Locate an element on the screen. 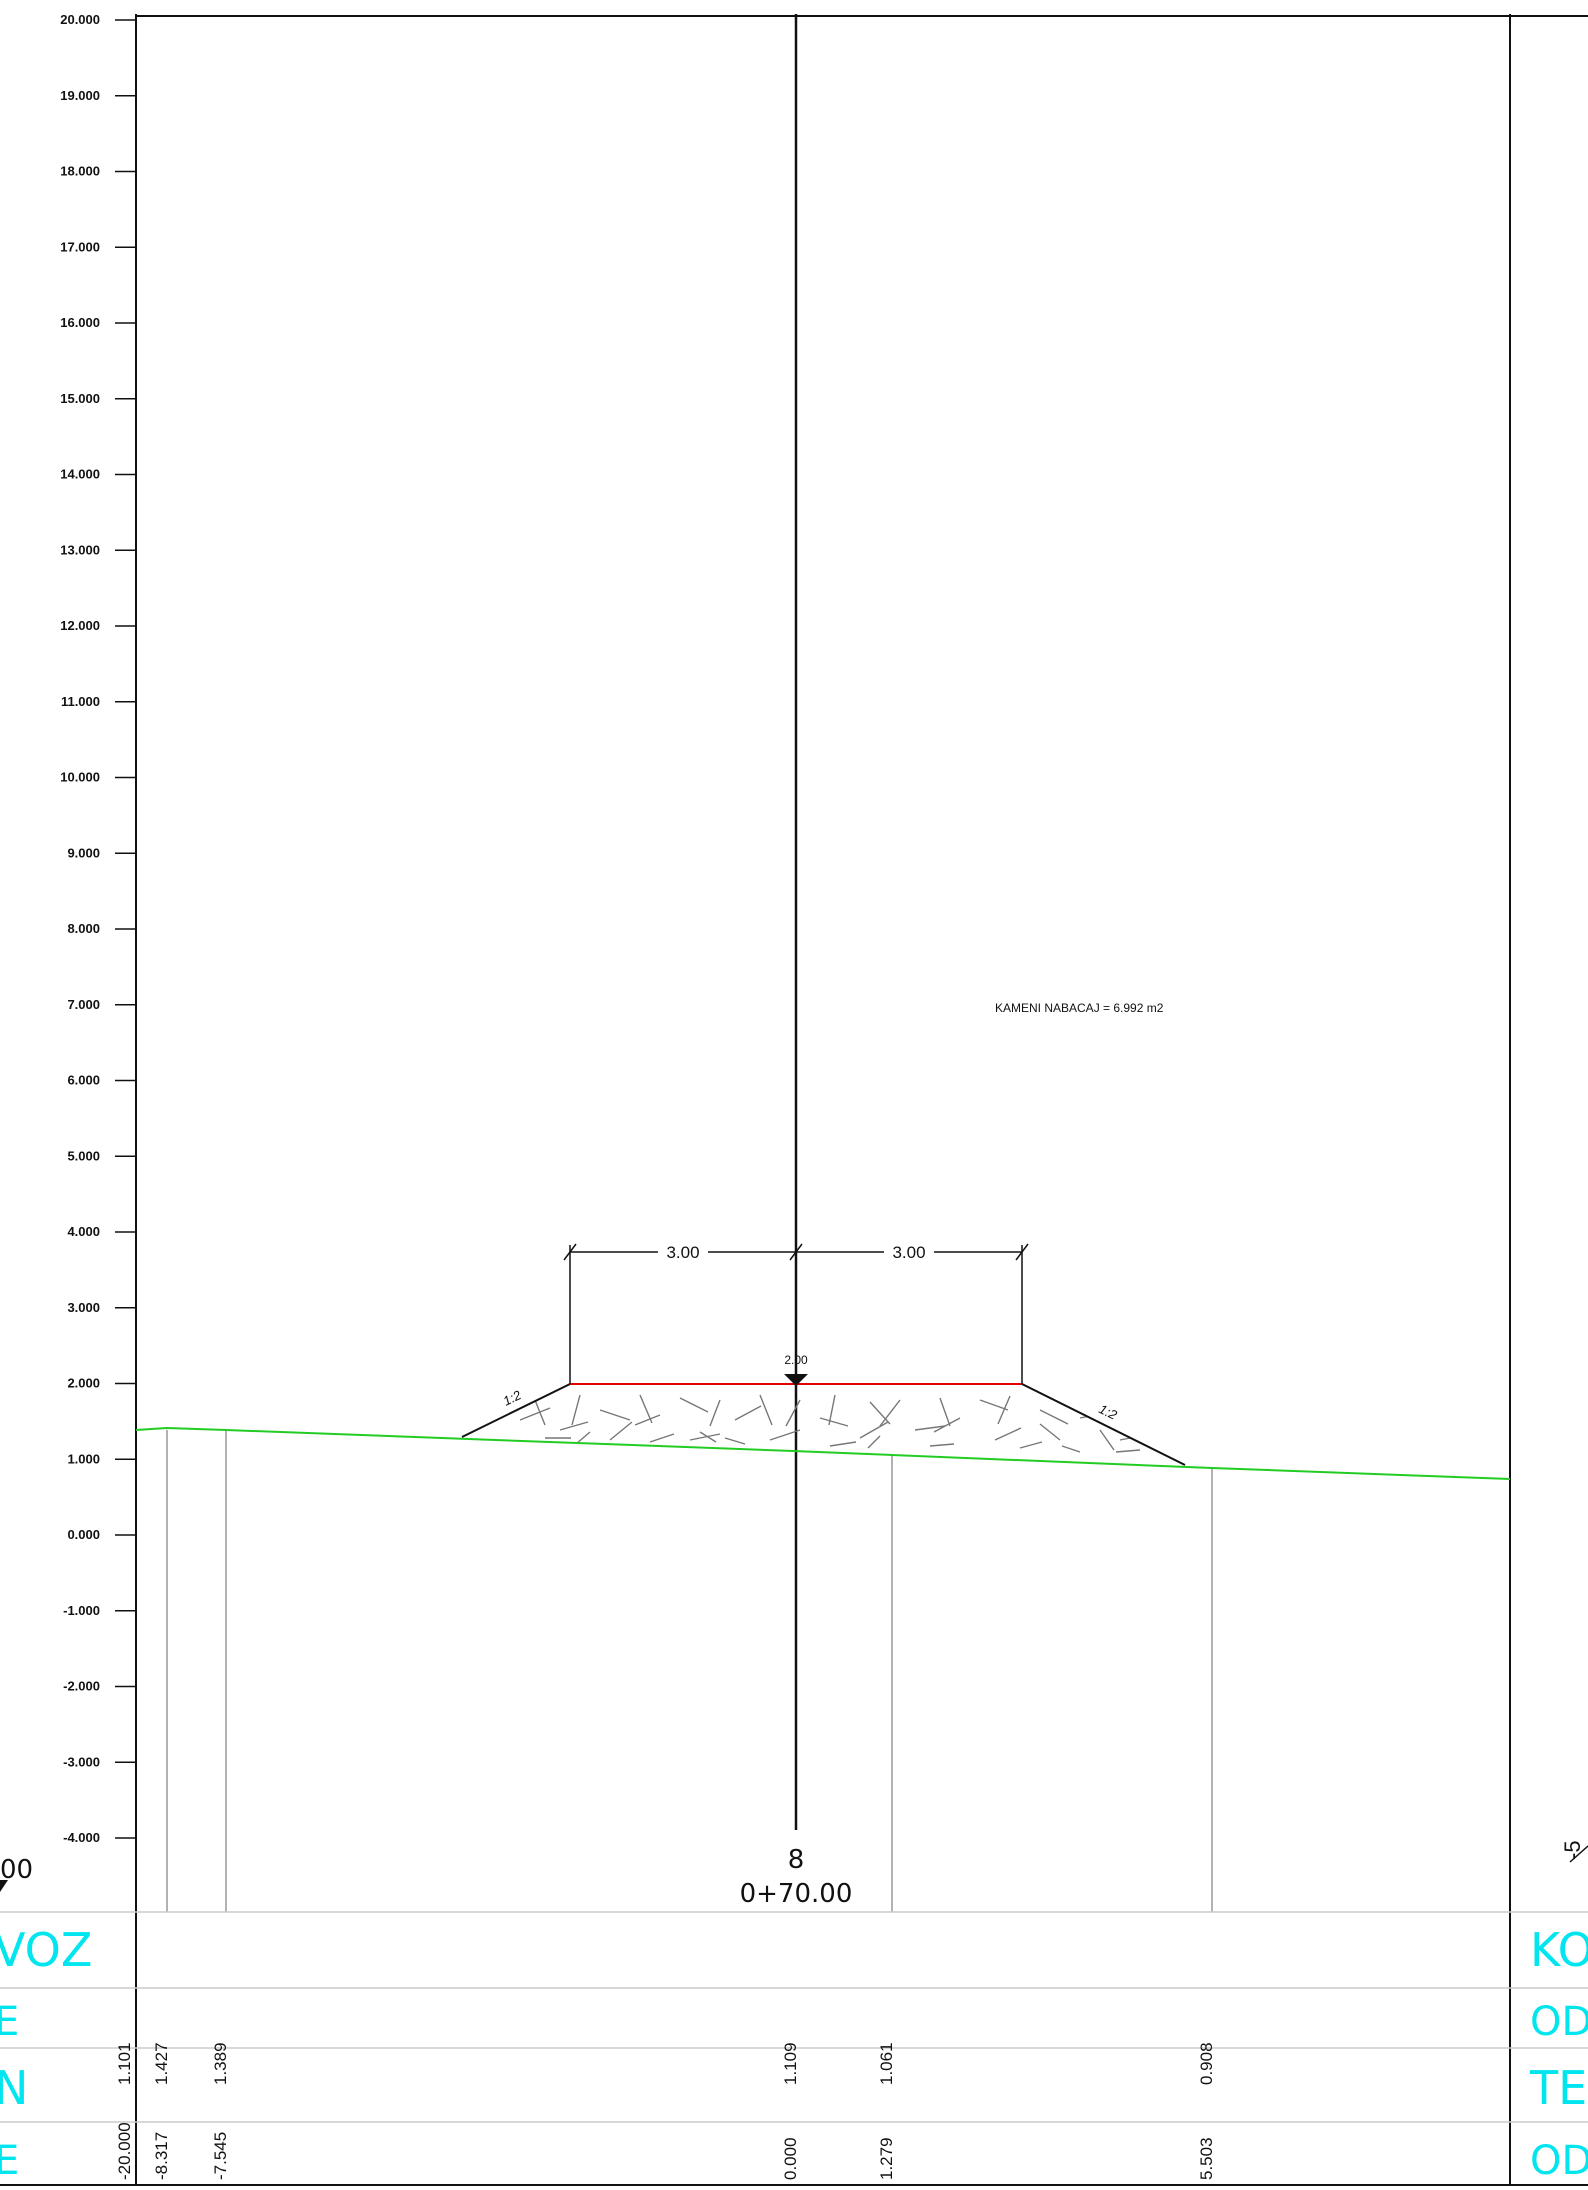 This screenshot has height=2190, width=1588. terrain-elevation-value: 1.109 is located at coordinates (790, 2063).